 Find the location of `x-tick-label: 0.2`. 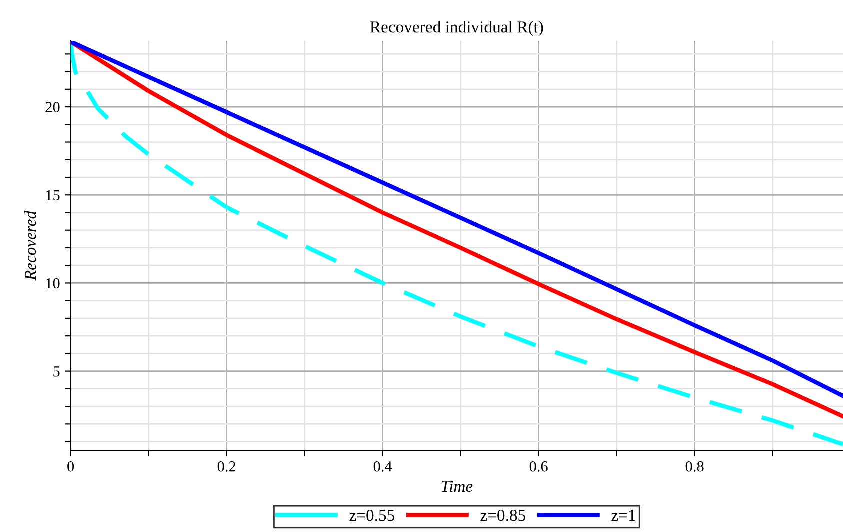

x-tick-label: 0.2 is located at coordinates (227, 466).